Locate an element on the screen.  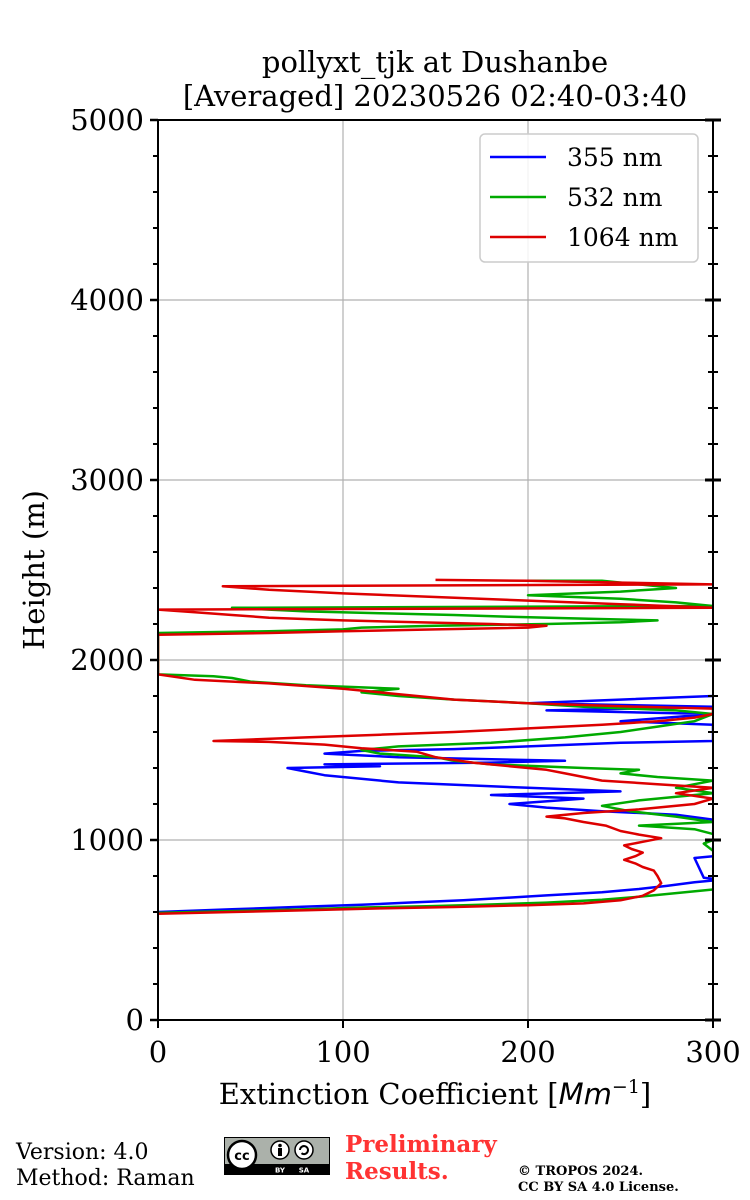
sa-arrow-icon is located at coordinates (304, 1150).